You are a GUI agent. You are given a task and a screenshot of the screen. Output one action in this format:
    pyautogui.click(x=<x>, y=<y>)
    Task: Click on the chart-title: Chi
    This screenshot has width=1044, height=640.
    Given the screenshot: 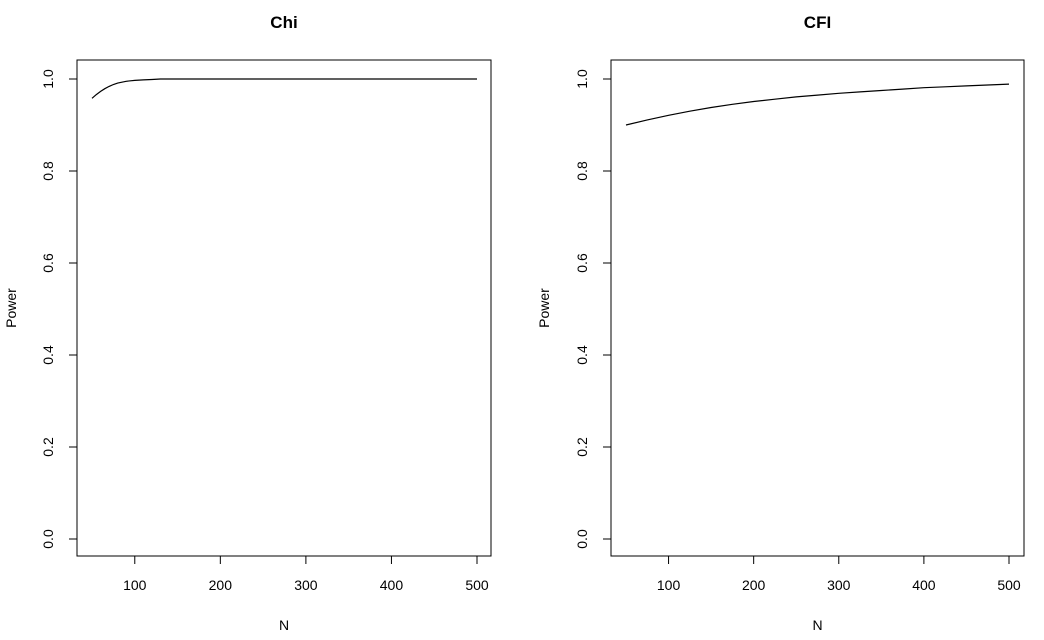 What is the action you would take?
    pyautogui.click(x=283, y=22)
    